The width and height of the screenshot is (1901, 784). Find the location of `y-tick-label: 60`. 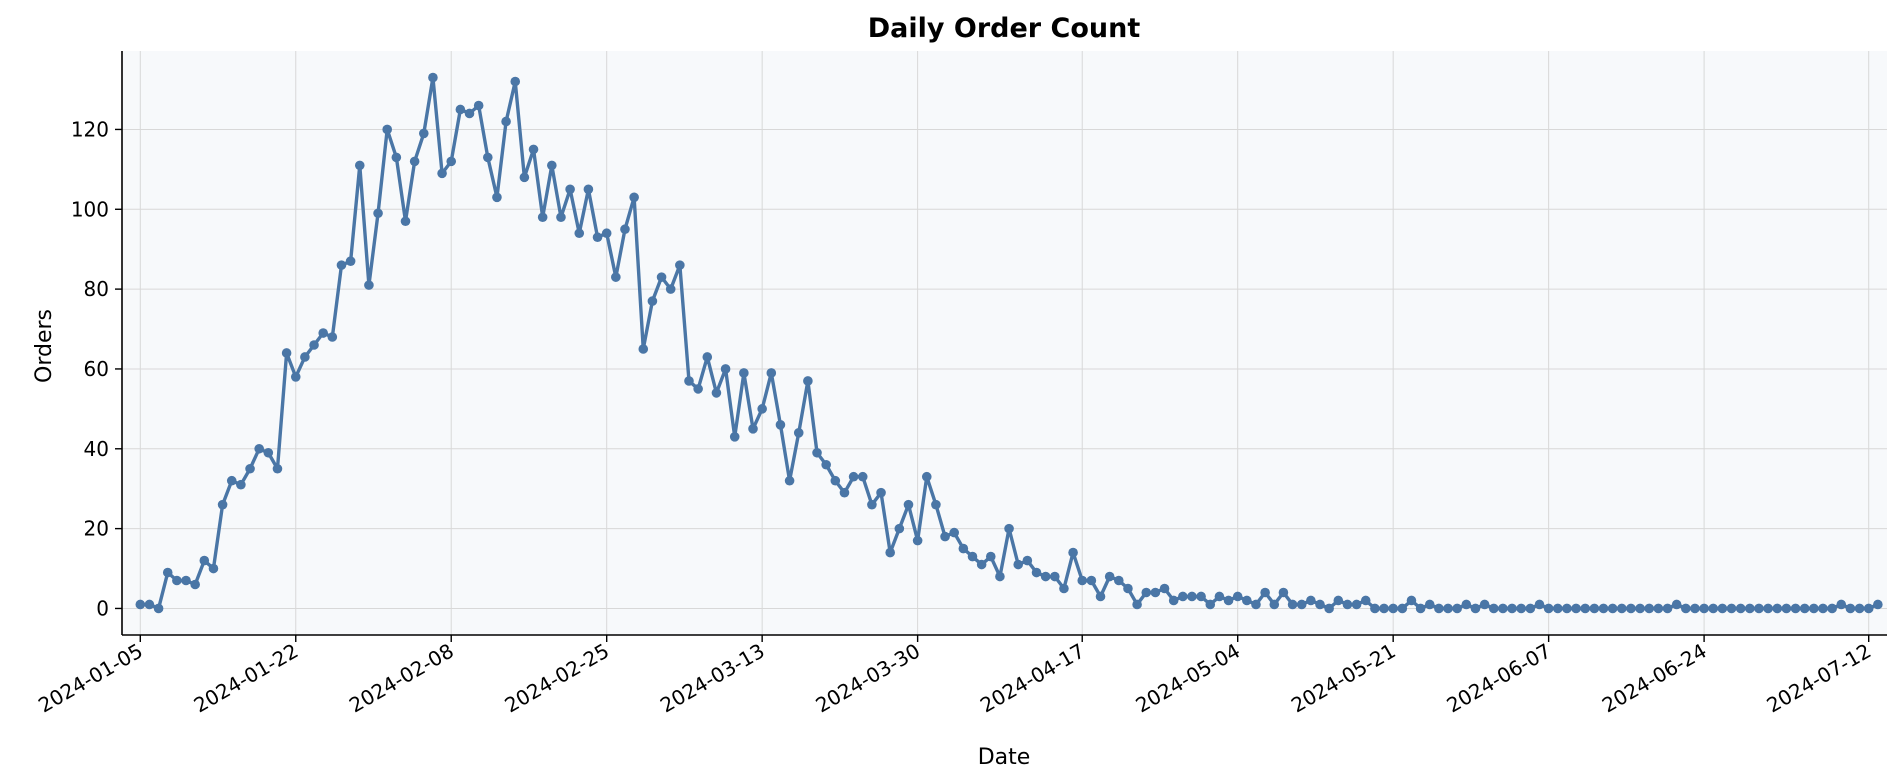

y-tick-label: 60 is located at coordinates (96, 369).